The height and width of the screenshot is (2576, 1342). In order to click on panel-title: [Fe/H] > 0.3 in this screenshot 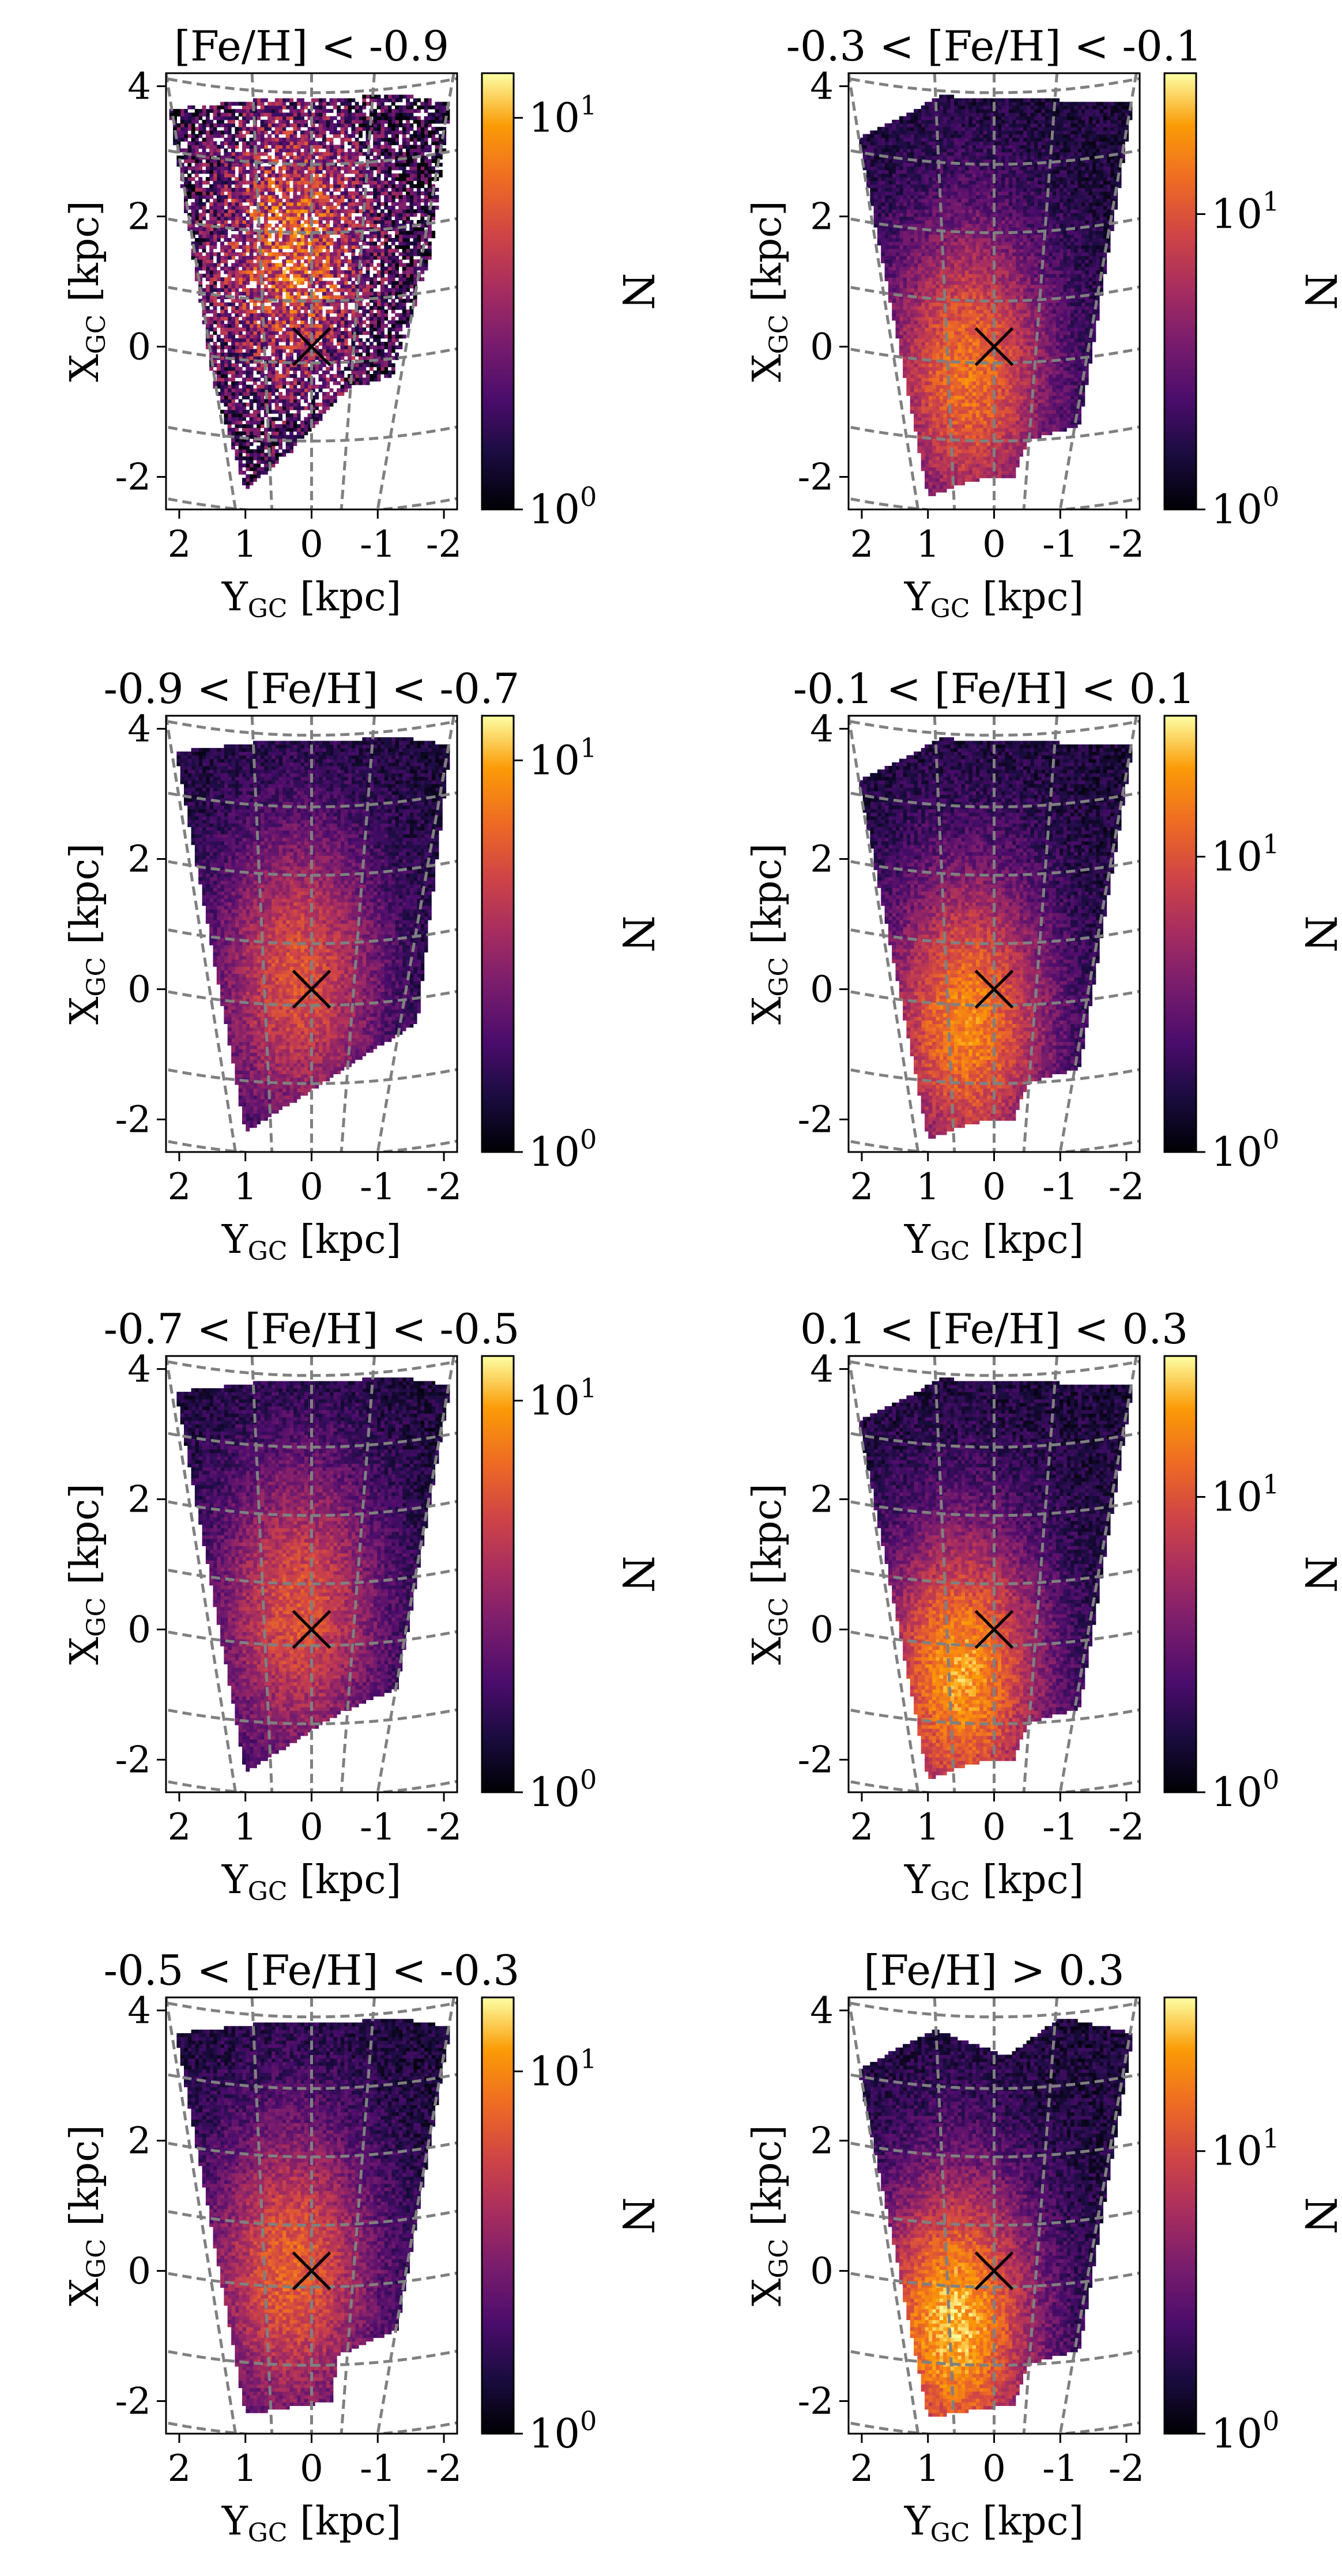, I will do `click(994, 1970)`.